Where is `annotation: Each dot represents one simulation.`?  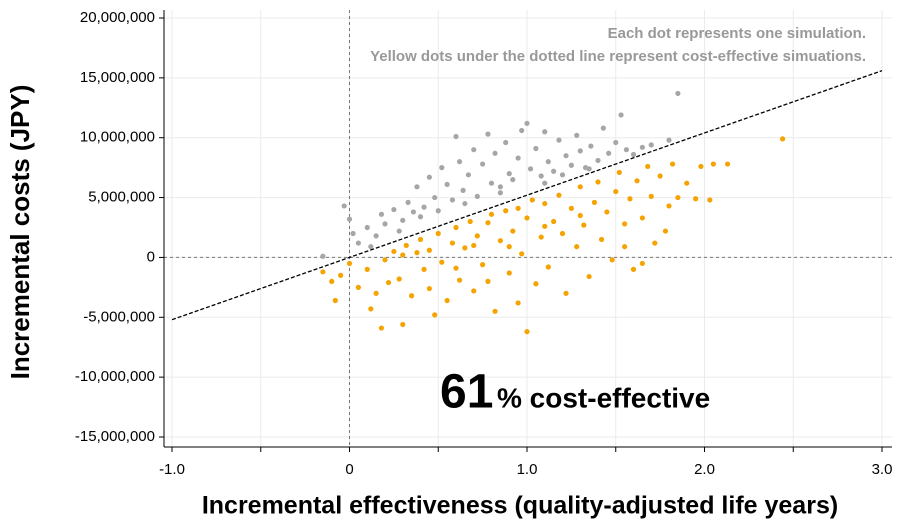 annotation: Each dot represents one simulation. is located at coordinates (737, 33).